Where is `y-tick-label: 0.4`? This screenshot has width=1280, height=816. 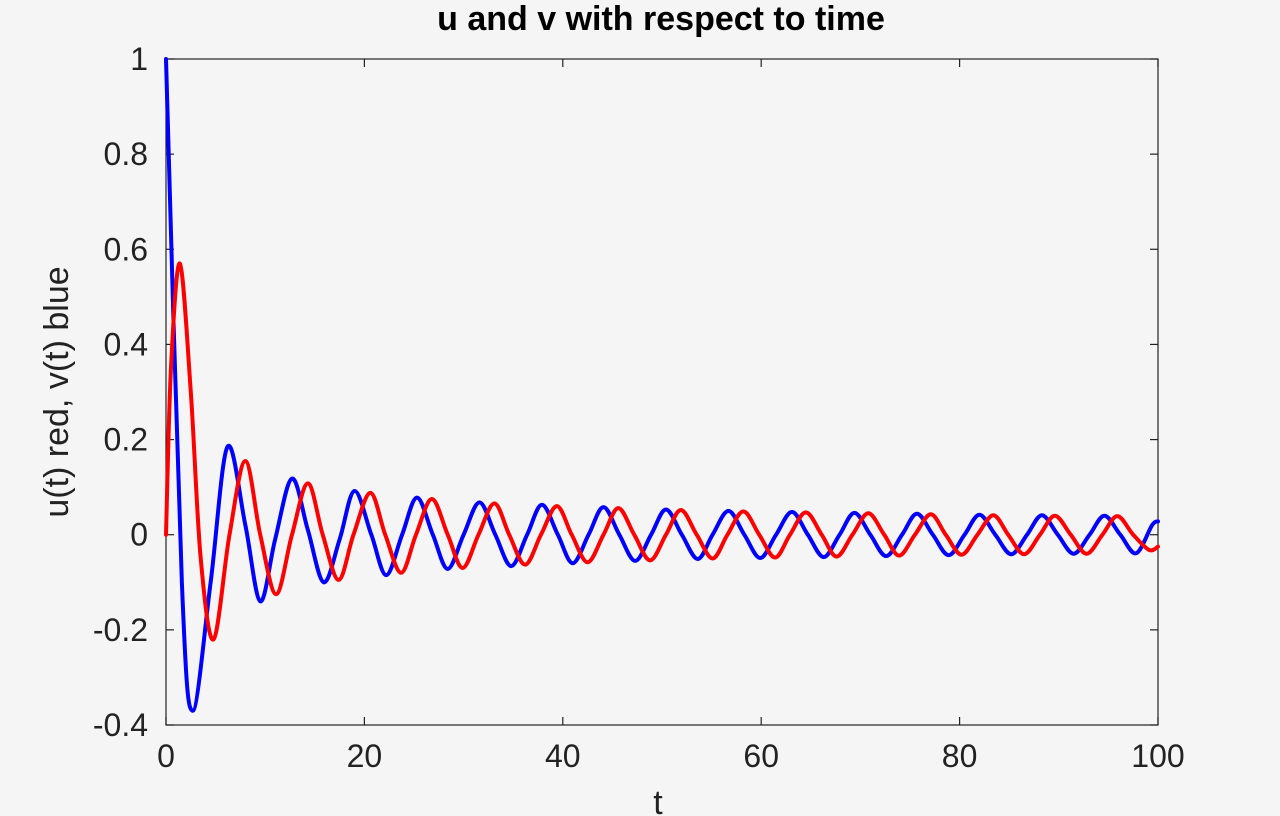 y-tick-label: 0.4 is located at coordinates (126, 344).